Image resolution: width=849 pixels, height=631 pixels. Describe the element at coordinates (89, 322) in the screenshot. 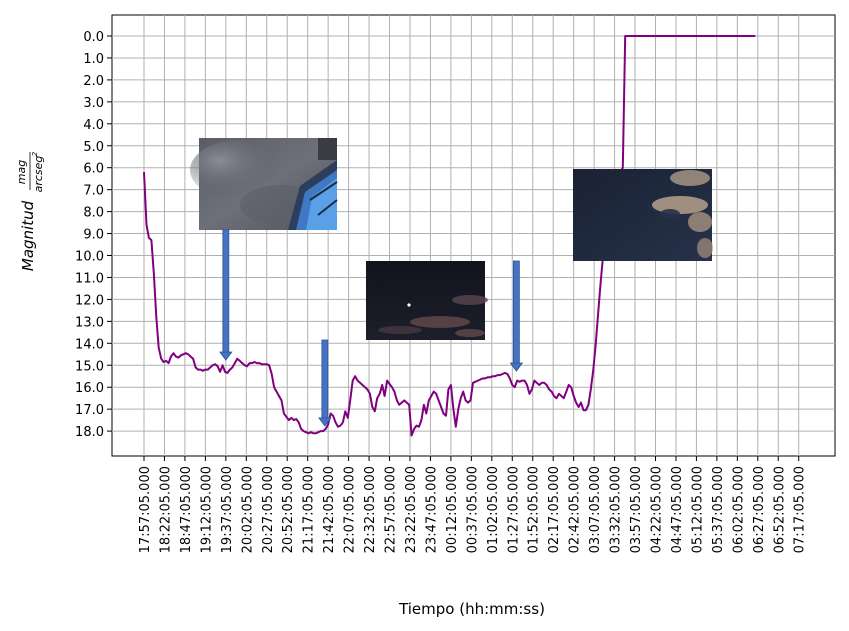

I see `y-tick-label: 13.0` at that location.